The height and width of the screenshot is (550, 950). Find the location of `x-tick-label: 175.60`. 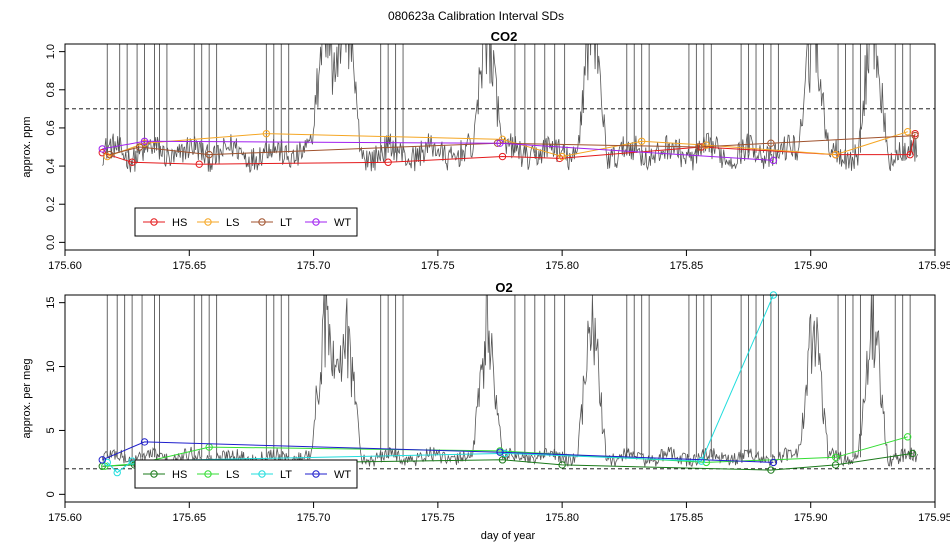

x-tick-label: 175.60 is located at coordinates (65, 518).